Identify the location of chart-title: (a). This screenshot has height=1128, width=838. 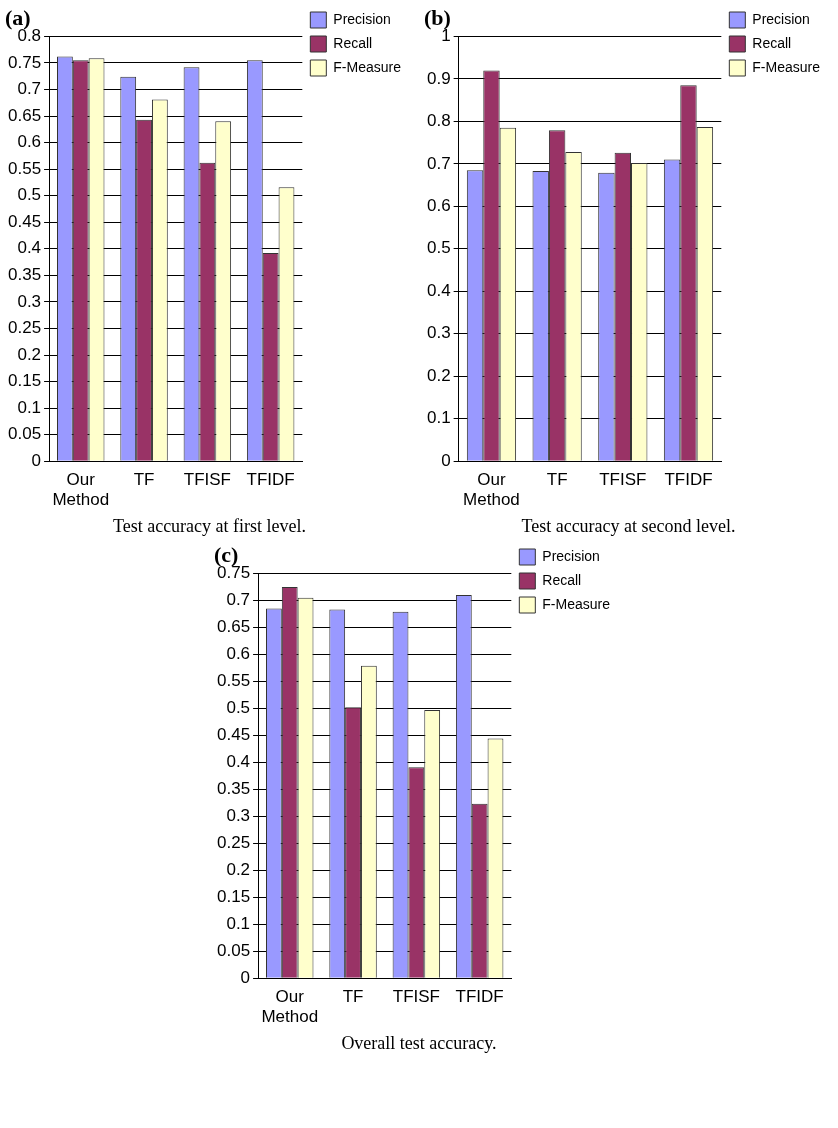
(17, 17).